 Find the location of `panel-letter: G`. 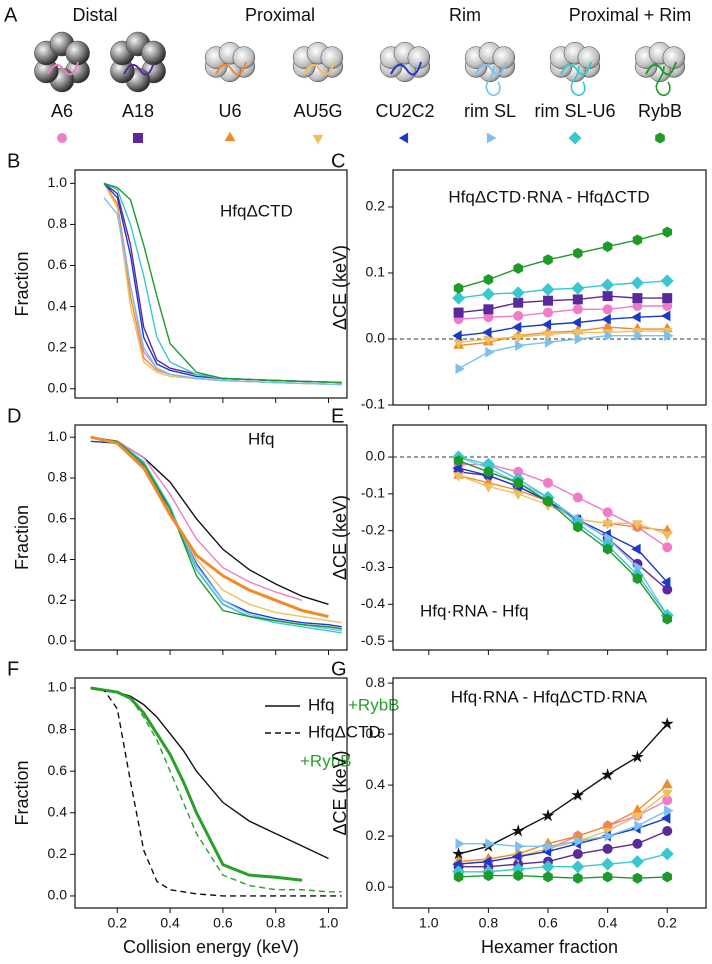

panel-letter: G is located at coordinates (339, 669).